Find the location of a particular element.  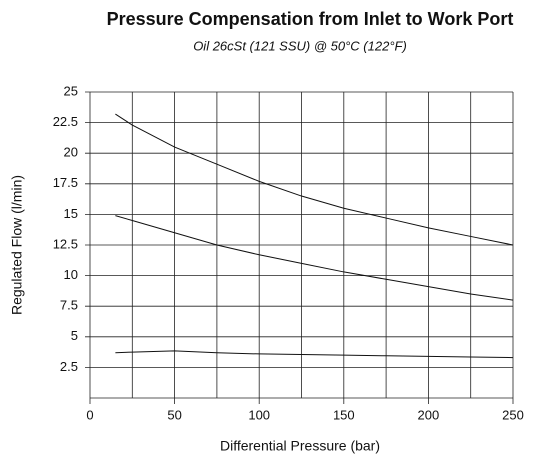

y-tick-label: 20 is located at coordinates (71, 152).